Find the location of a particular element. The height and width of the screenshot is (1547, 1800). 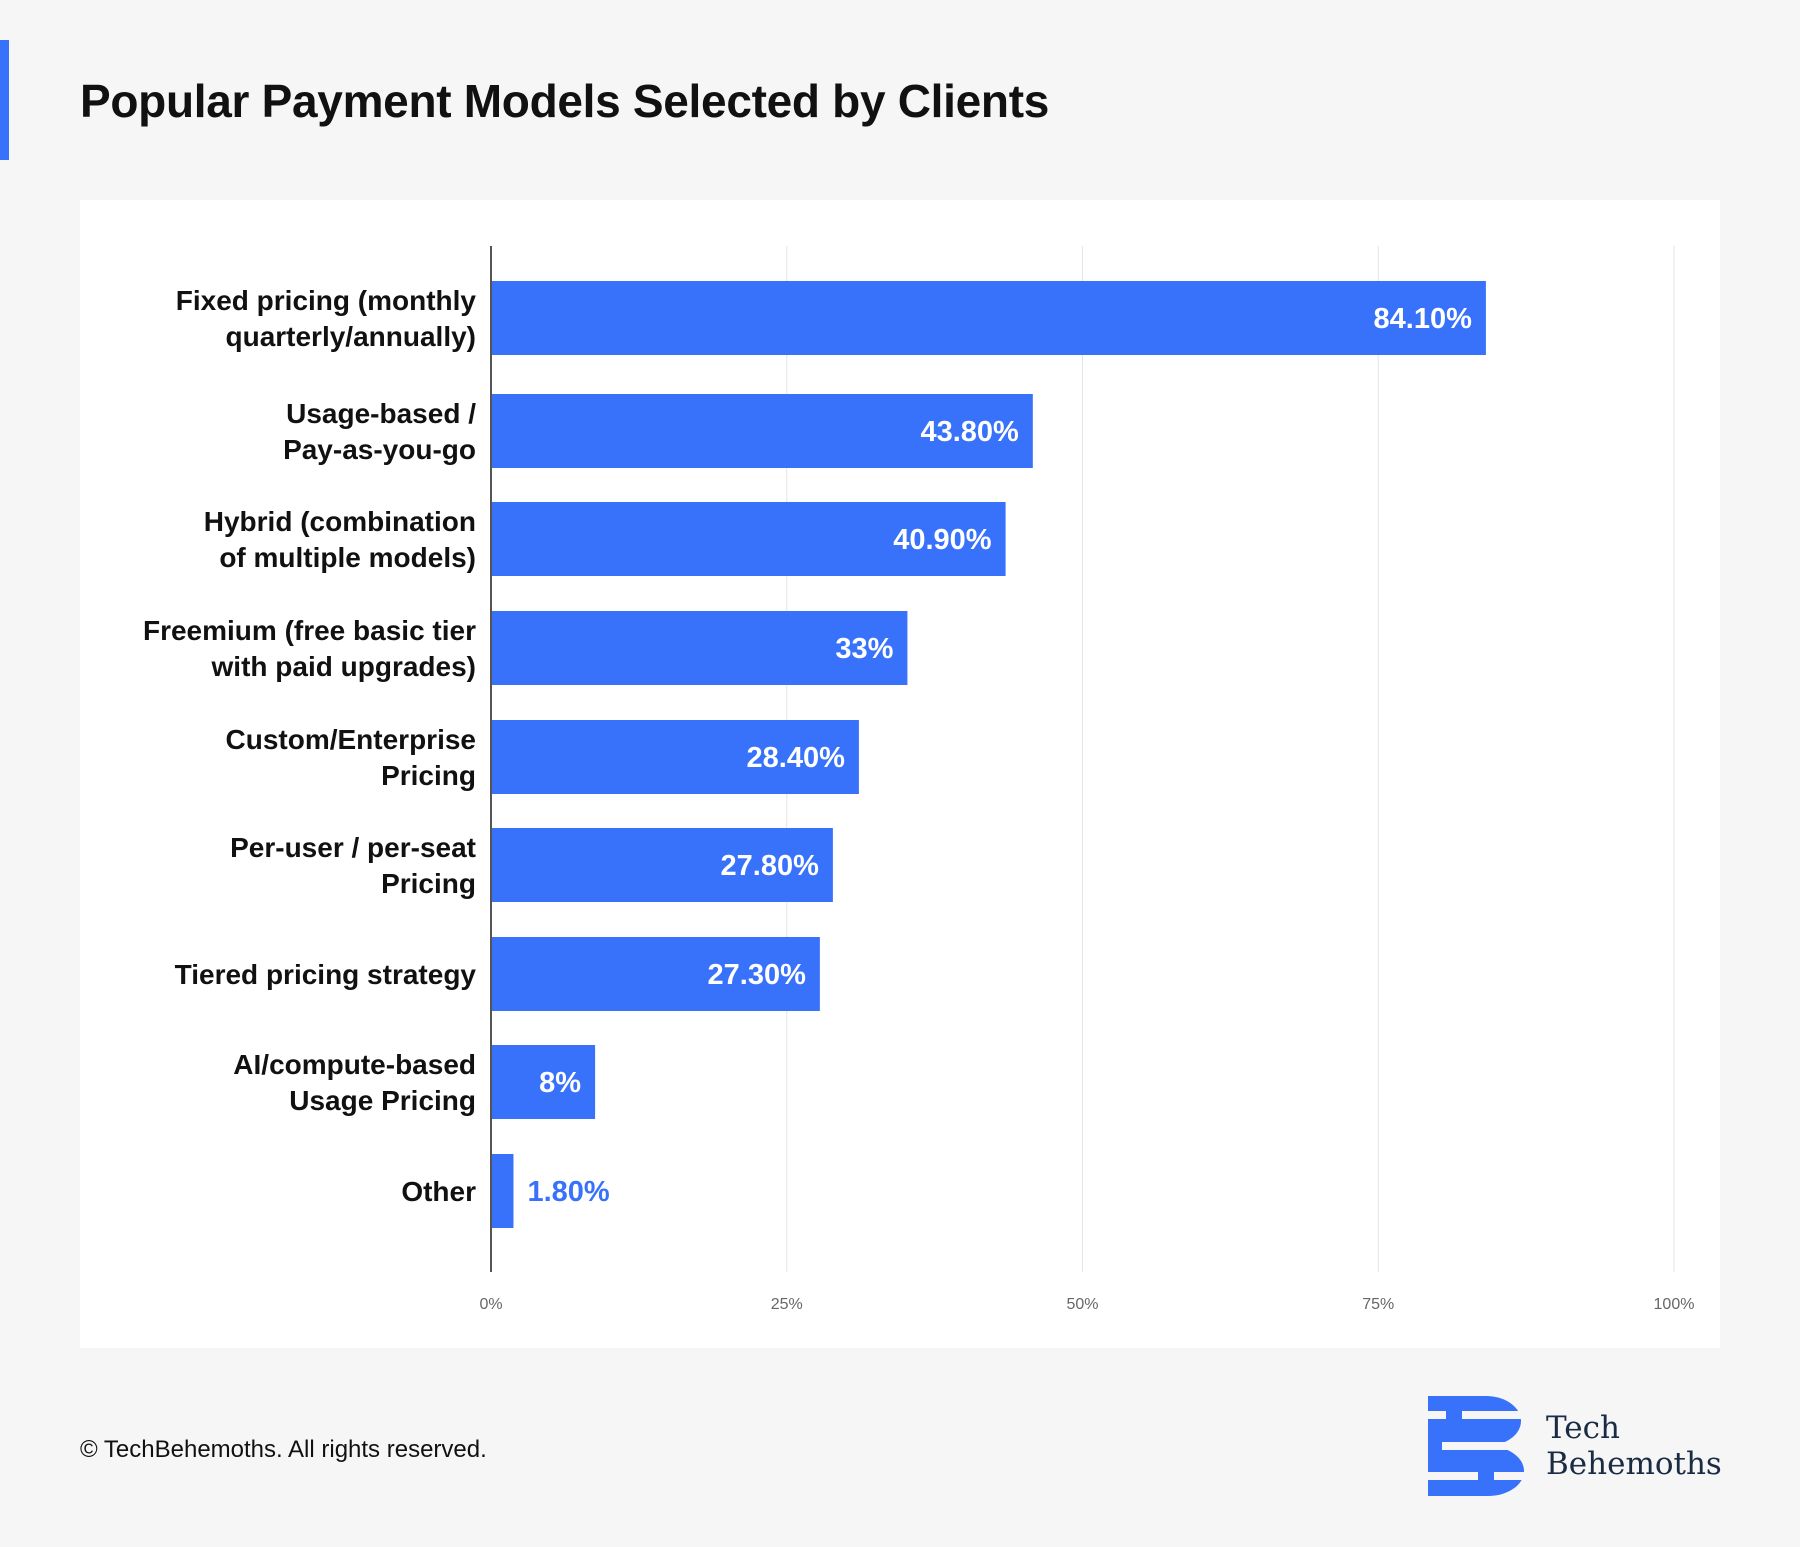

techbehemoths-logo-icon is located at coordinates (1476, 1446).